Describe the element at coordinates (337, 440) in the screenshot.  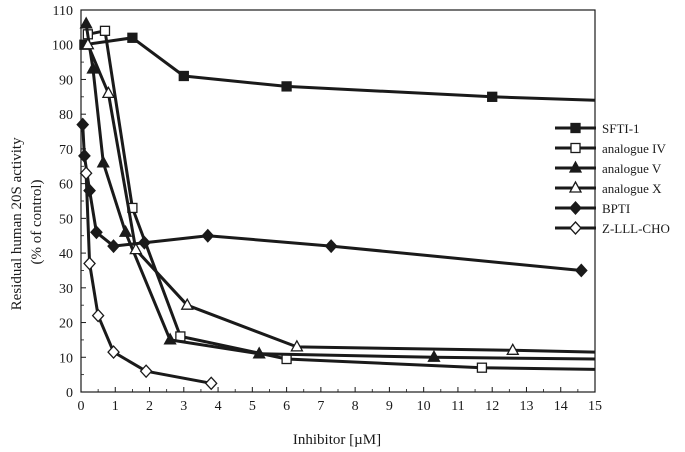
I see `x-axis-title: Inhibitor [µM]` at that location.